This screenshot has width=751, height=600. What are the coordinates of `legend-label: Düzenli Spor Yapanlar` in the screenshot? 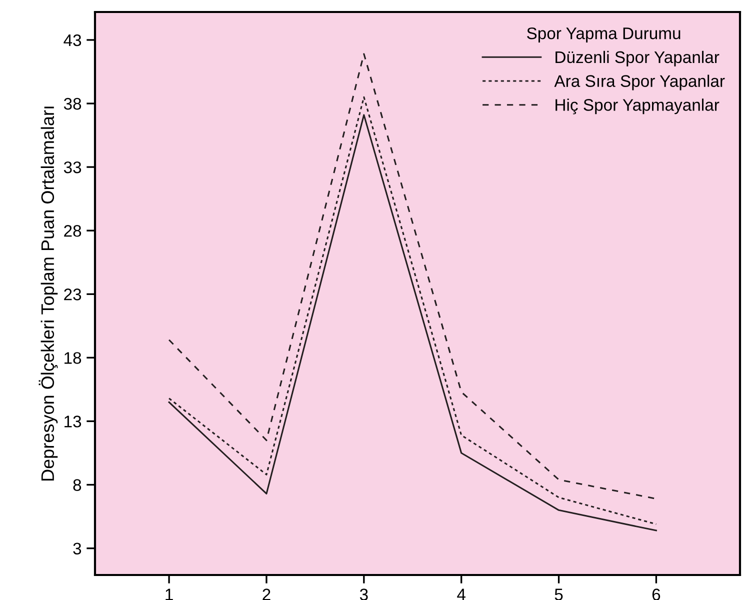 It's located at (638, 58).